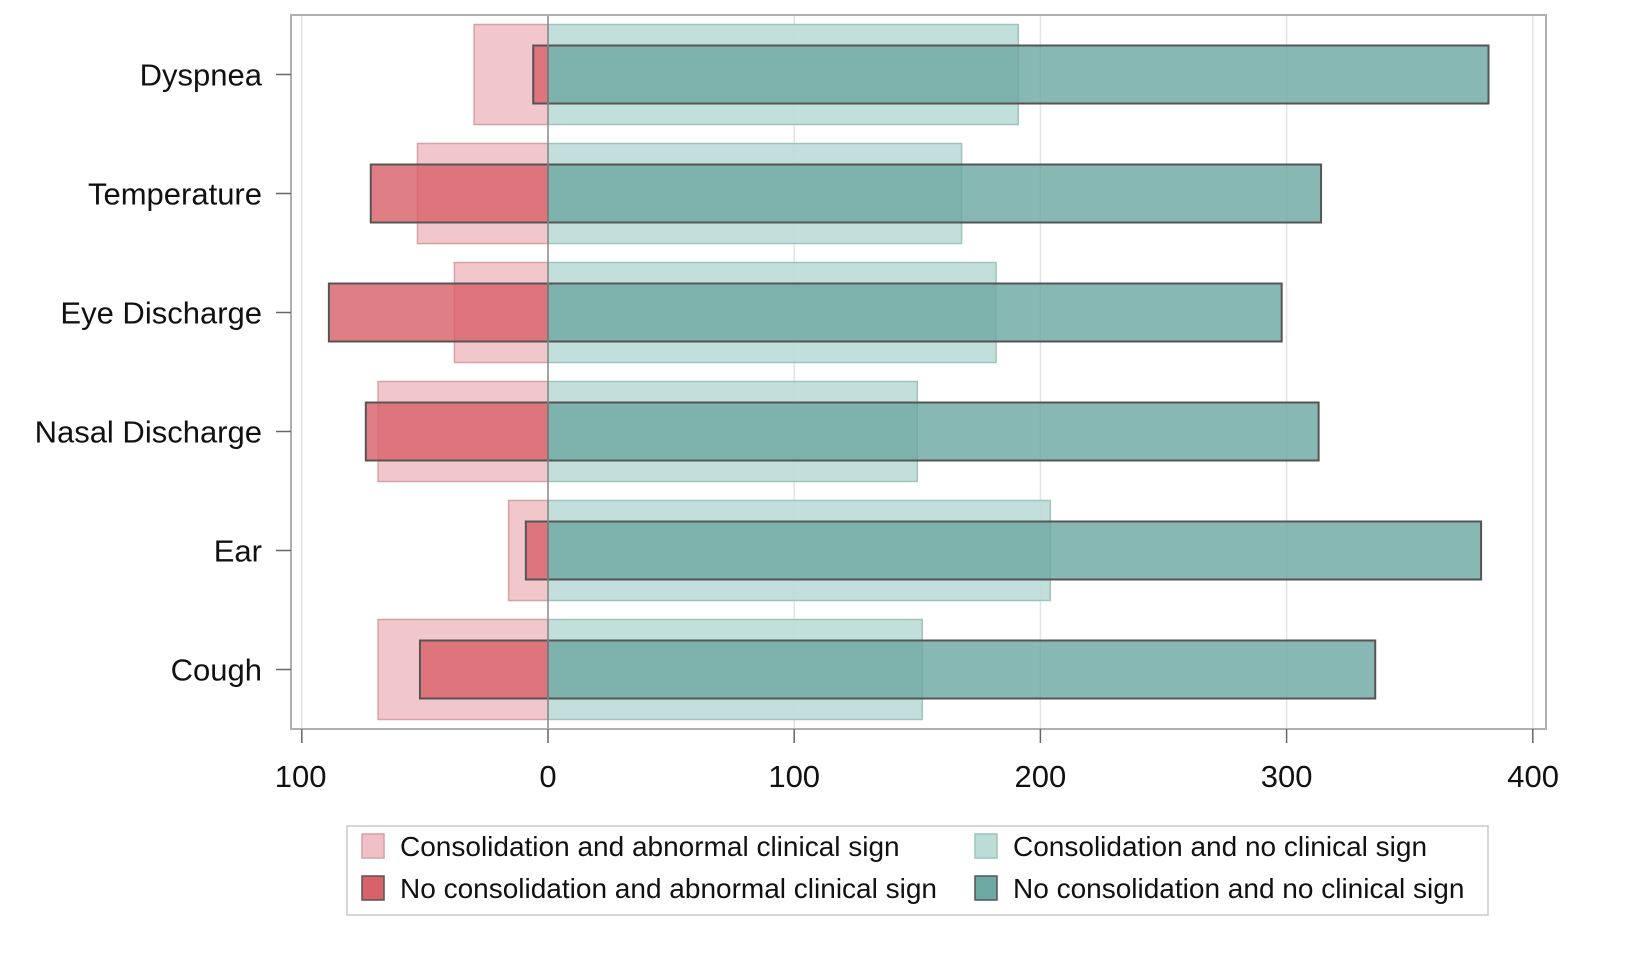  I want to click on legend-label-no-consolidation-and-no-clinical-sign: No consolidation and no clinical sign, so click(1238, 888).